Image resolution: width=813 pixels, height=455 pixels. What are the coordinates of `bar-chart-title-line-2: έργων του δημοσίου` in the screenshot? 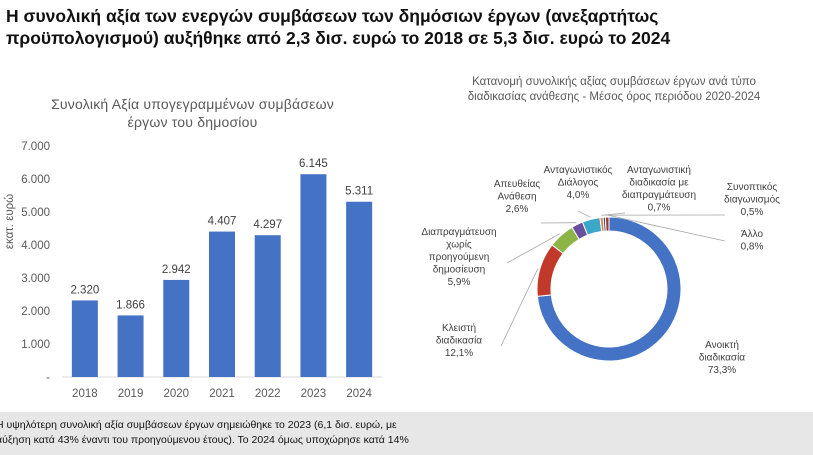 It's located at (192, 122).